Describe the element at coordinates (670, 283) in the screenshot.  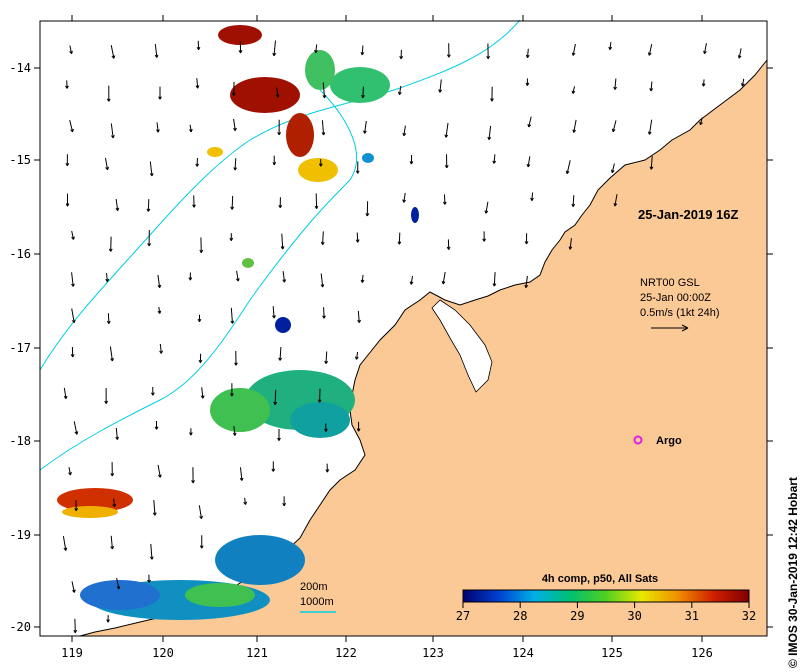
I see `current-info-line1: NRT00 GSL` at that location.